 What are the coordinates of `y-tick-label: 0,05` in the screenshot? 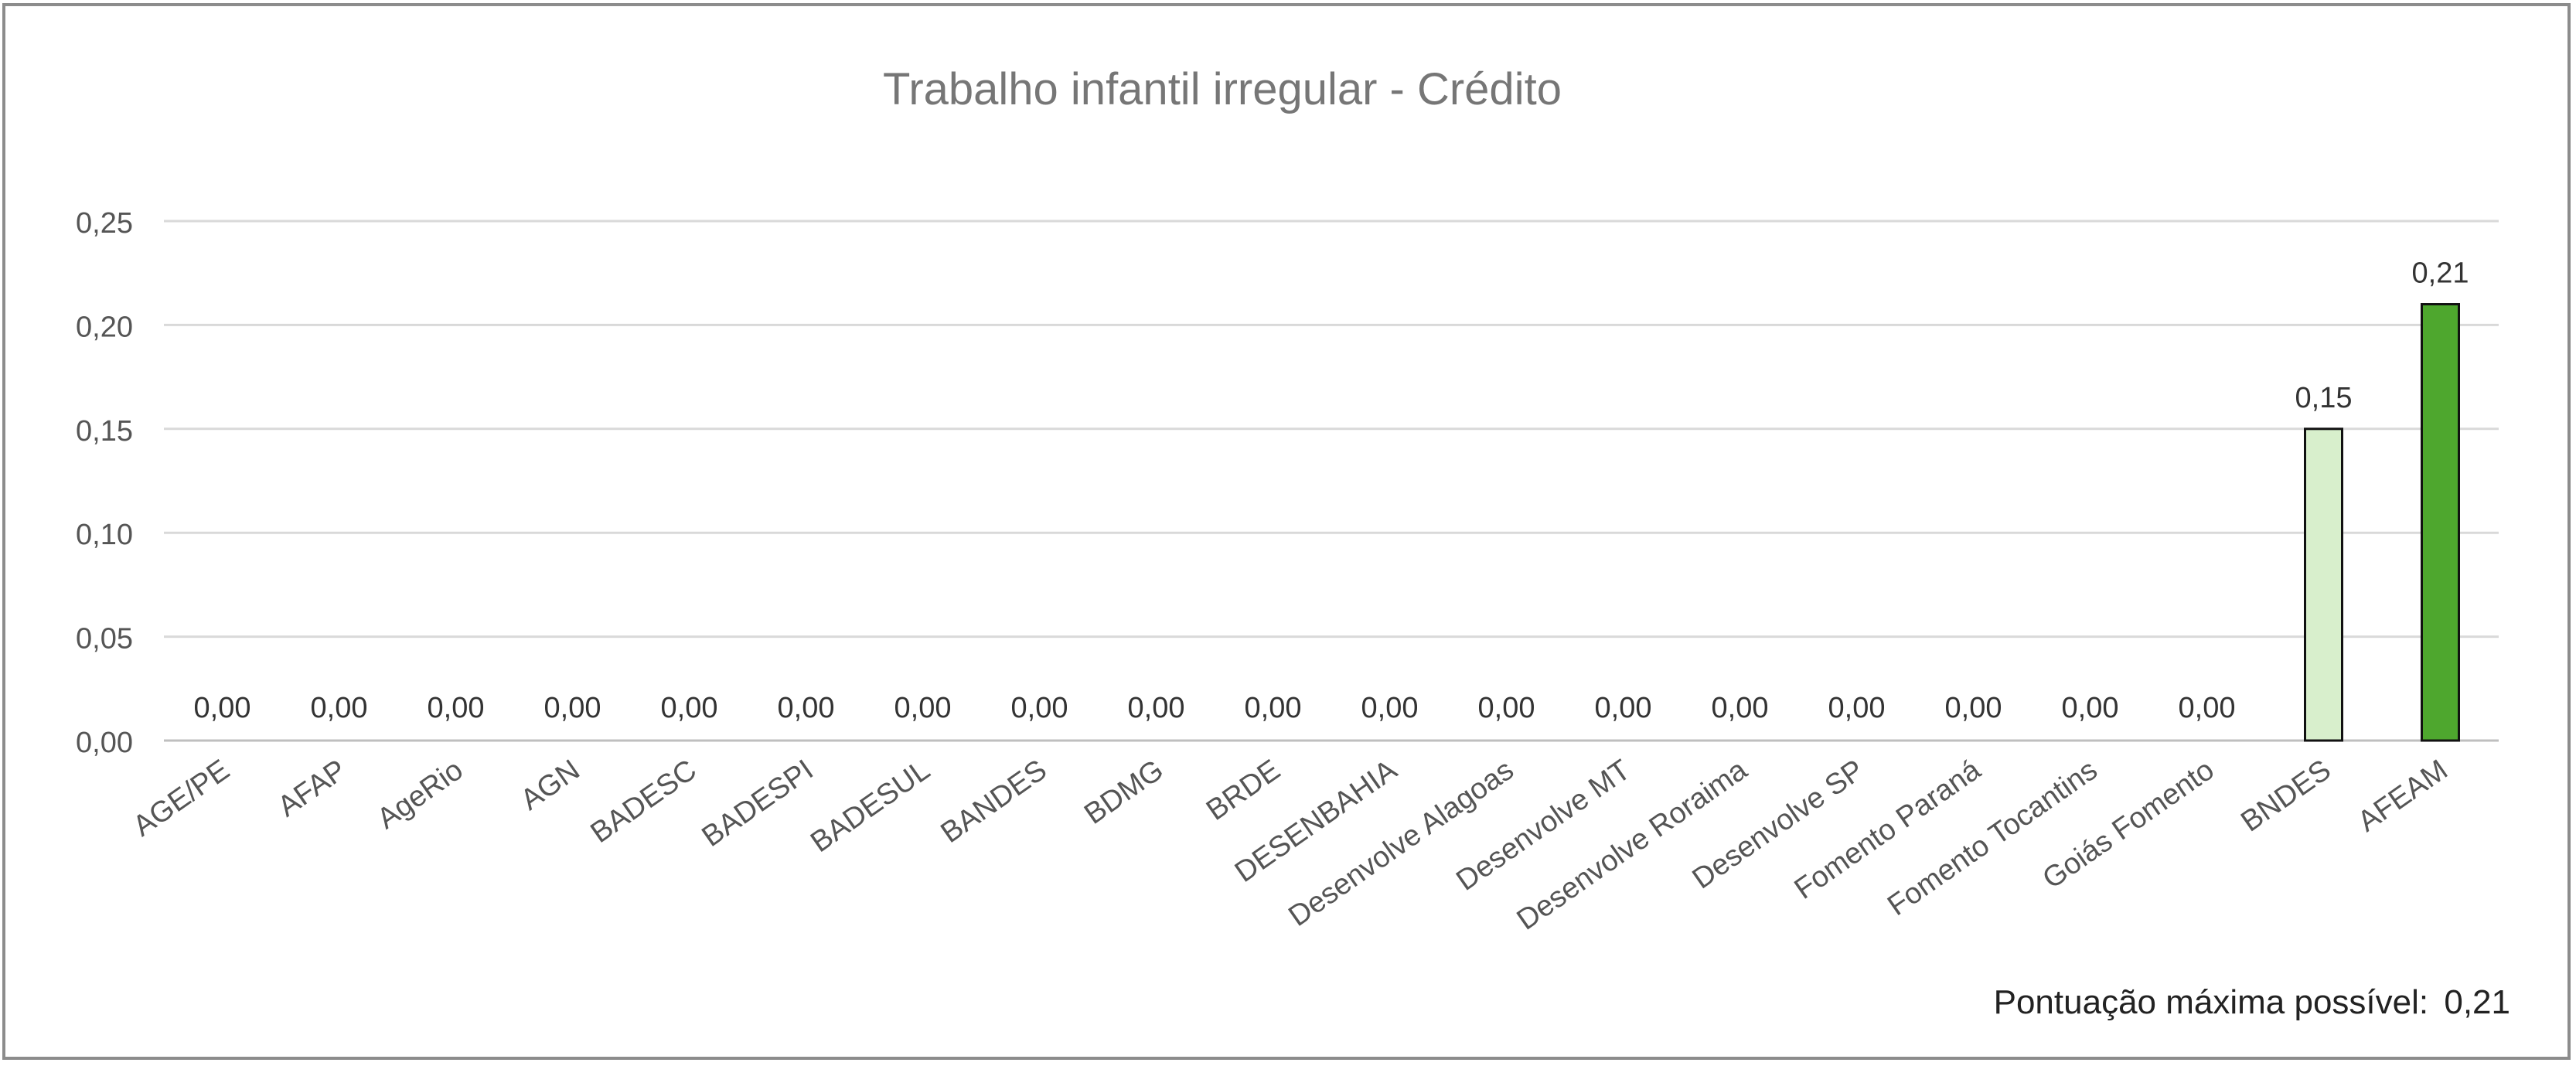 It's located at (104, 639).